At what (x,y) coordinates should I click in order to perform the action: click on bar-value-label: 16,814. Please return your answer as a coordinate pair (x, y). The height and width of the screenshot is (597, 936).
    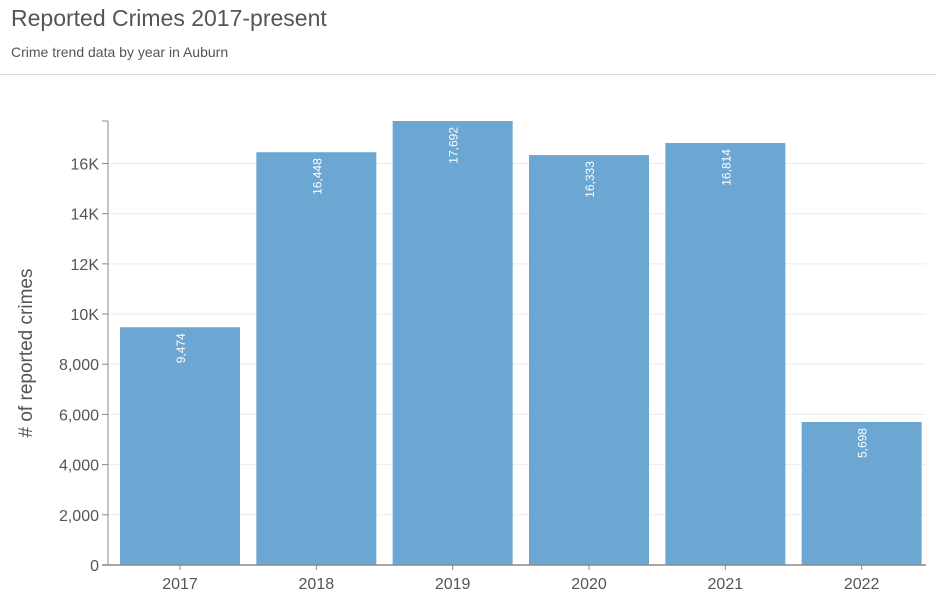
    Looking at the image, I should click on (726, 167).